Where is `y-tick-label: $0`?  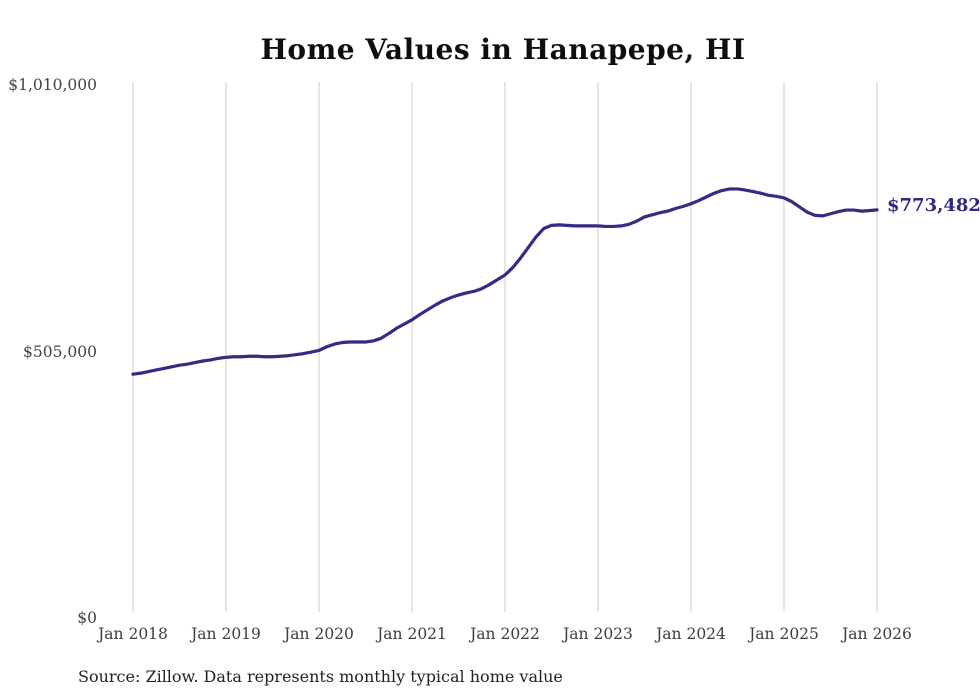
y-tick-label: $0 is located at coordinates (87, 618).